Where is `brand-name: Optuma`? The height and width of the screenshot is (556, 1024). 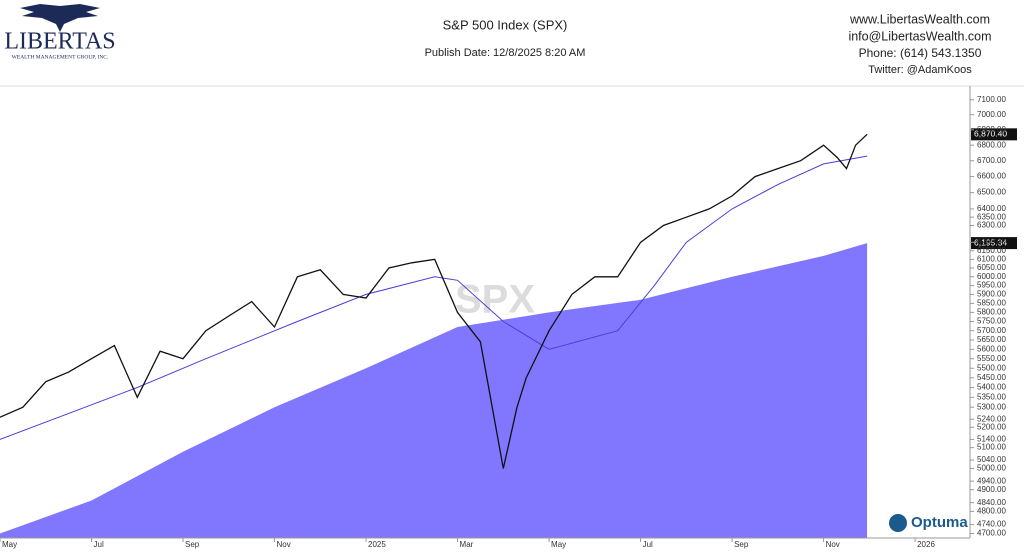
brand-name: Optuma is located at coordinates (939, 522).